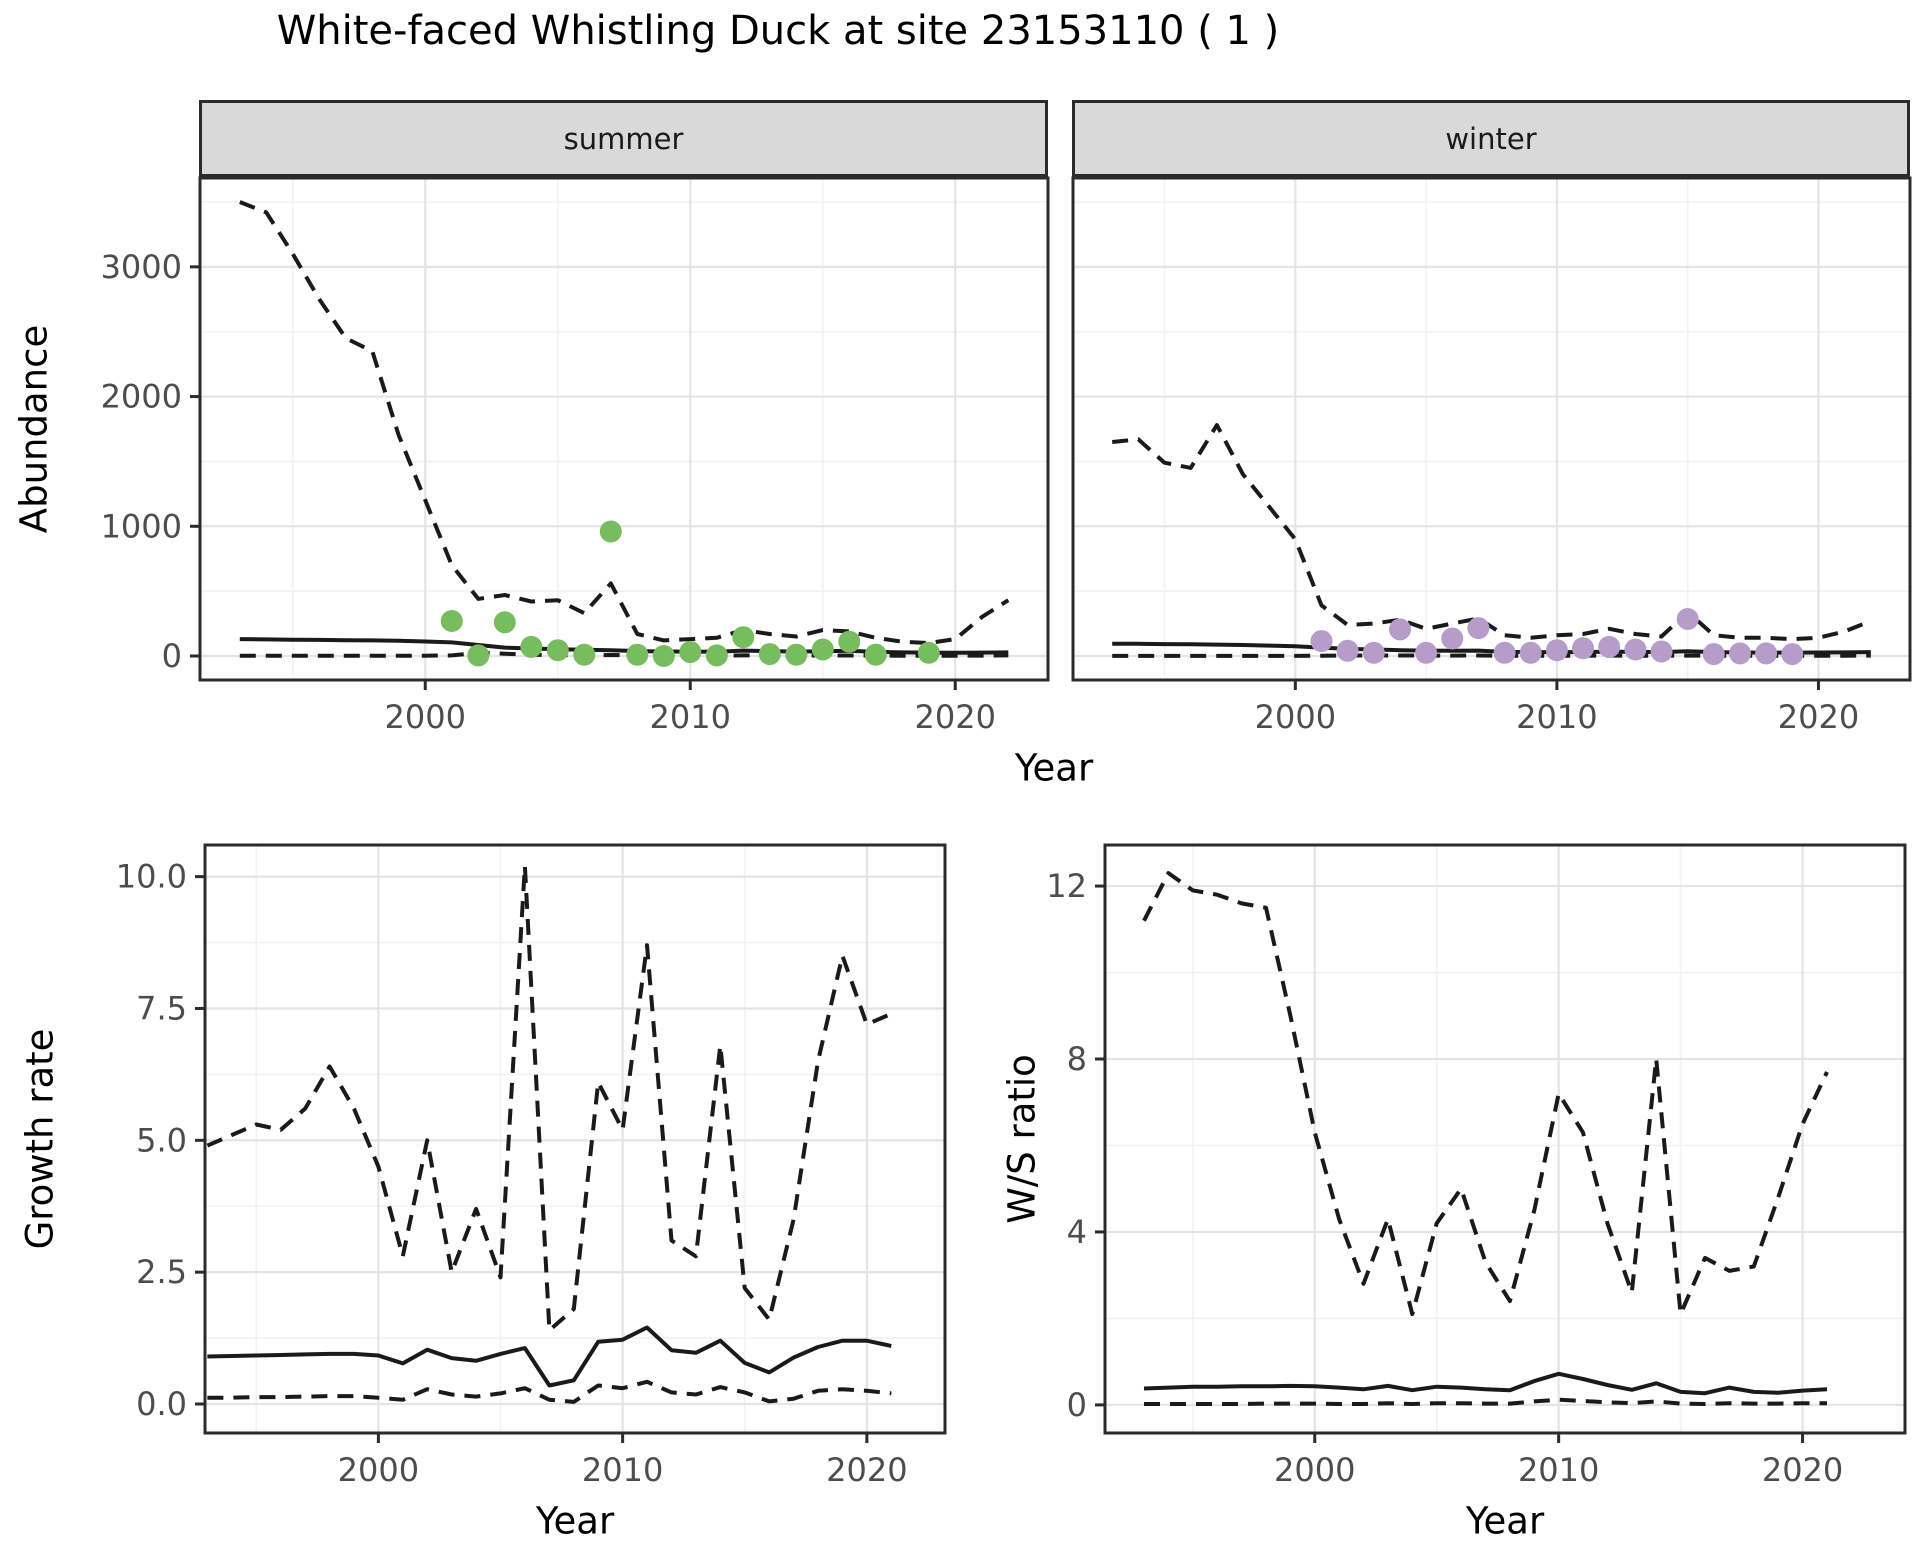  I want to click on y-tick-label: 3000, so click(141, 267).